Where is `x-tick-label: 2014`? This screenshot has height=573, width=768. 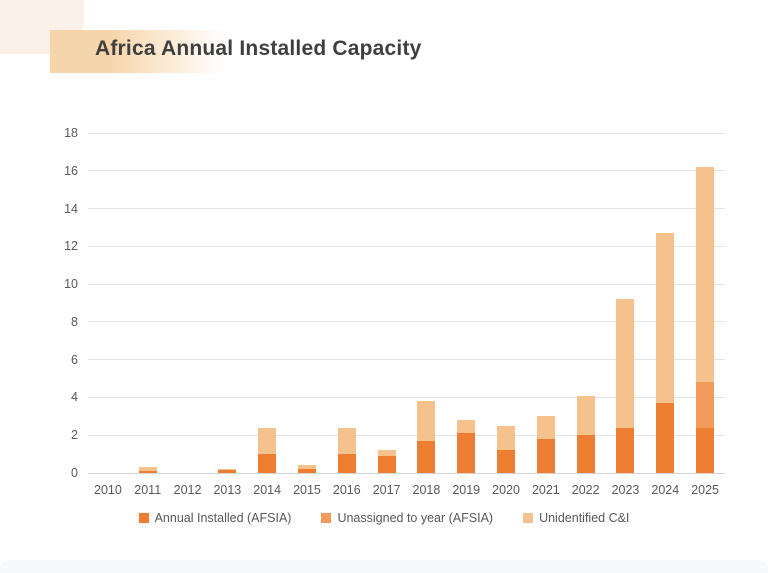 x-tick-label: 2014 is located at coordinates (267, 490).